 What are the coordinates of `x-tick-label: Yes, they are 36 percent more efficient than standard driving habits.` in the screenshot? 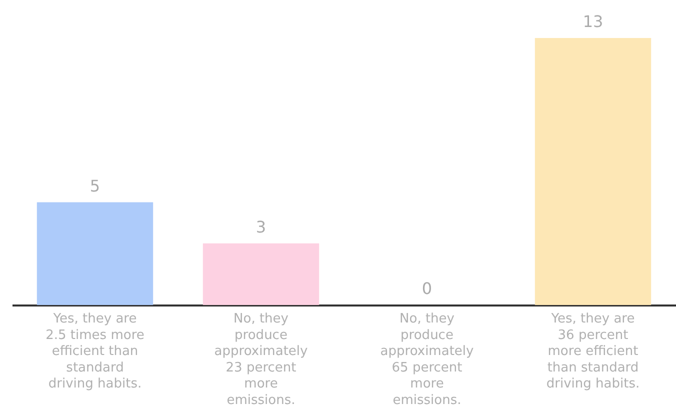 It's located at (593, 352).